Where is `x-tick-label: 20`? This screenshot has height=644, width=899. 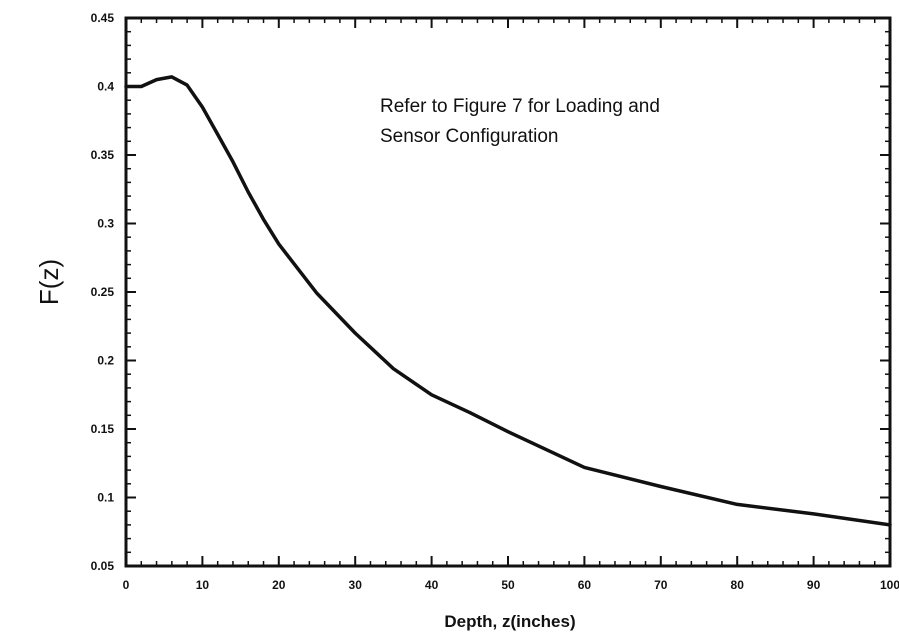
x-tick-label: 20 is located at coordinates (279, 585).